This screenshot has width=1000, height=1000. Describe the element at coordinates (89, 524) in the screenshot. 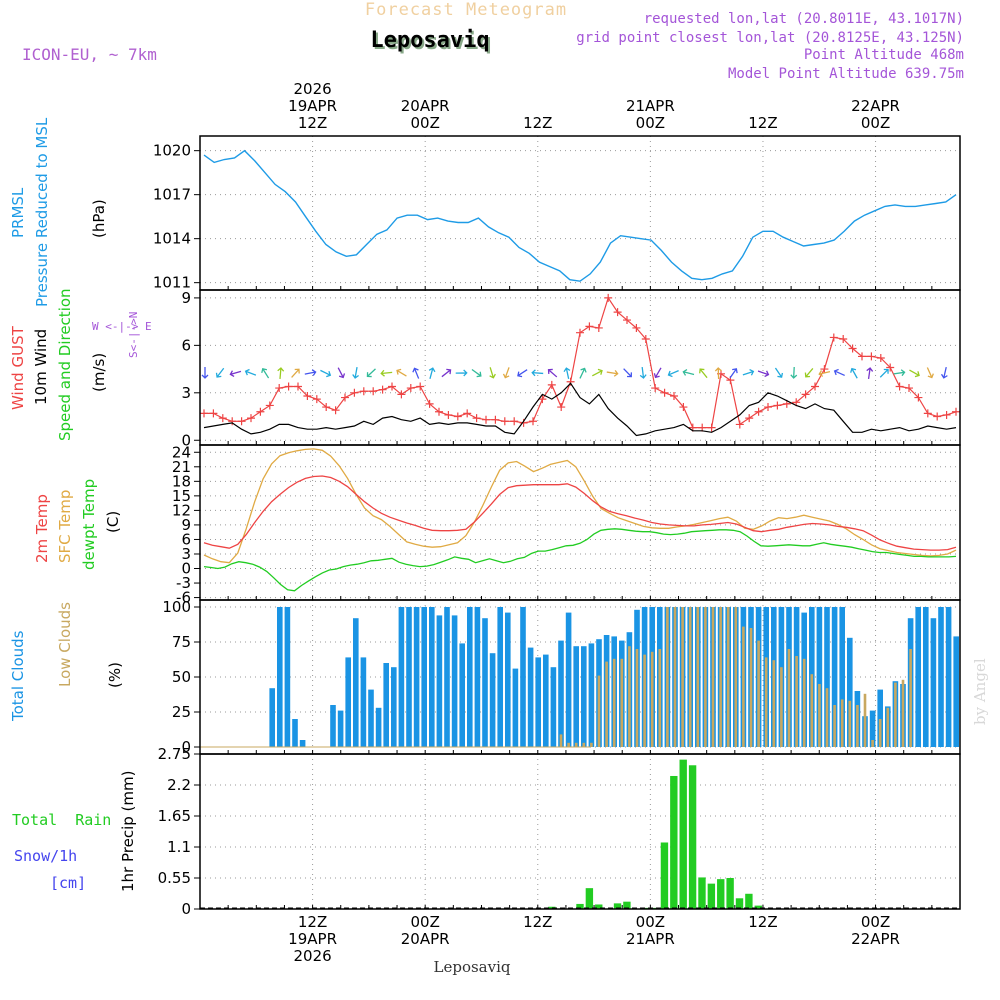

I see `dew-title: dewpt Temp` at that location.